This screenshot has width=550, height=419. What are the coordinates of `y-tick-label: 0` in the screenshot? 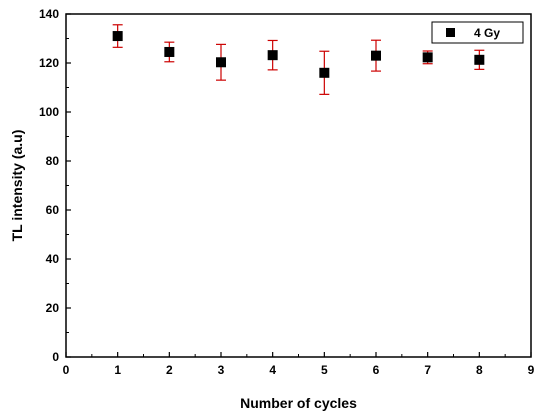 It's located at (55, 357).